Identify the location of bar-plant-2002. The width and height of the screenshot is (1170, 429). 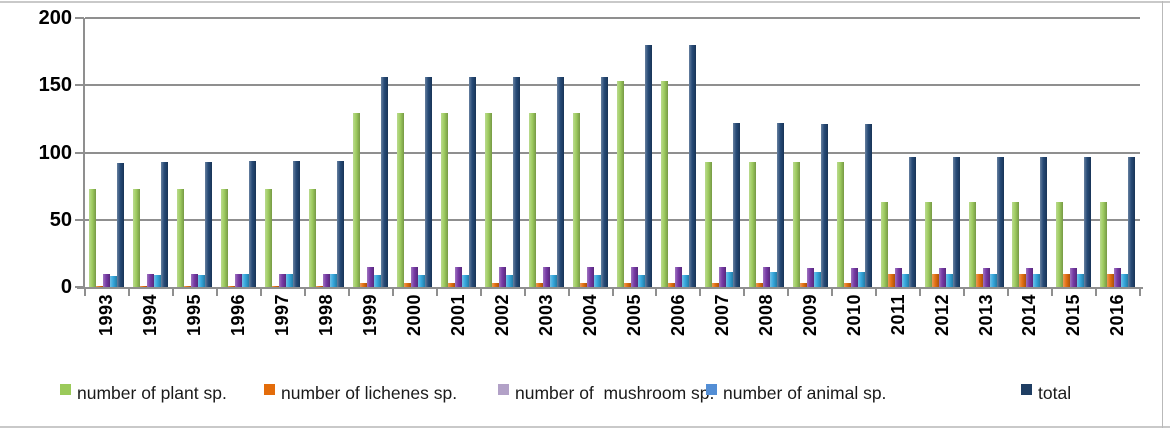
(489, 200).